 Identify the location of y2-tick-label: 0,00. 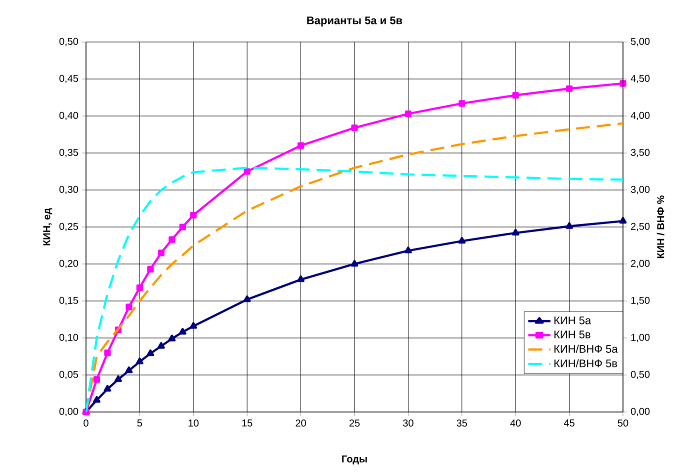
(640, 412).